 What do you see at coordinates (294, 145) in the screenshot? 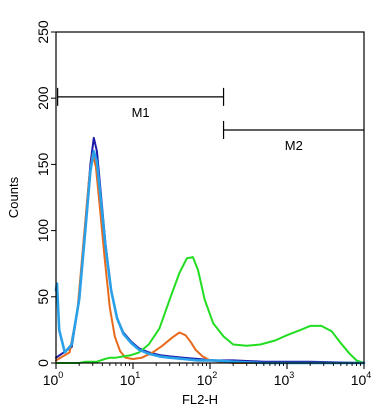
I see `marker-label-m2: M2` at bounding box center [294, 145].